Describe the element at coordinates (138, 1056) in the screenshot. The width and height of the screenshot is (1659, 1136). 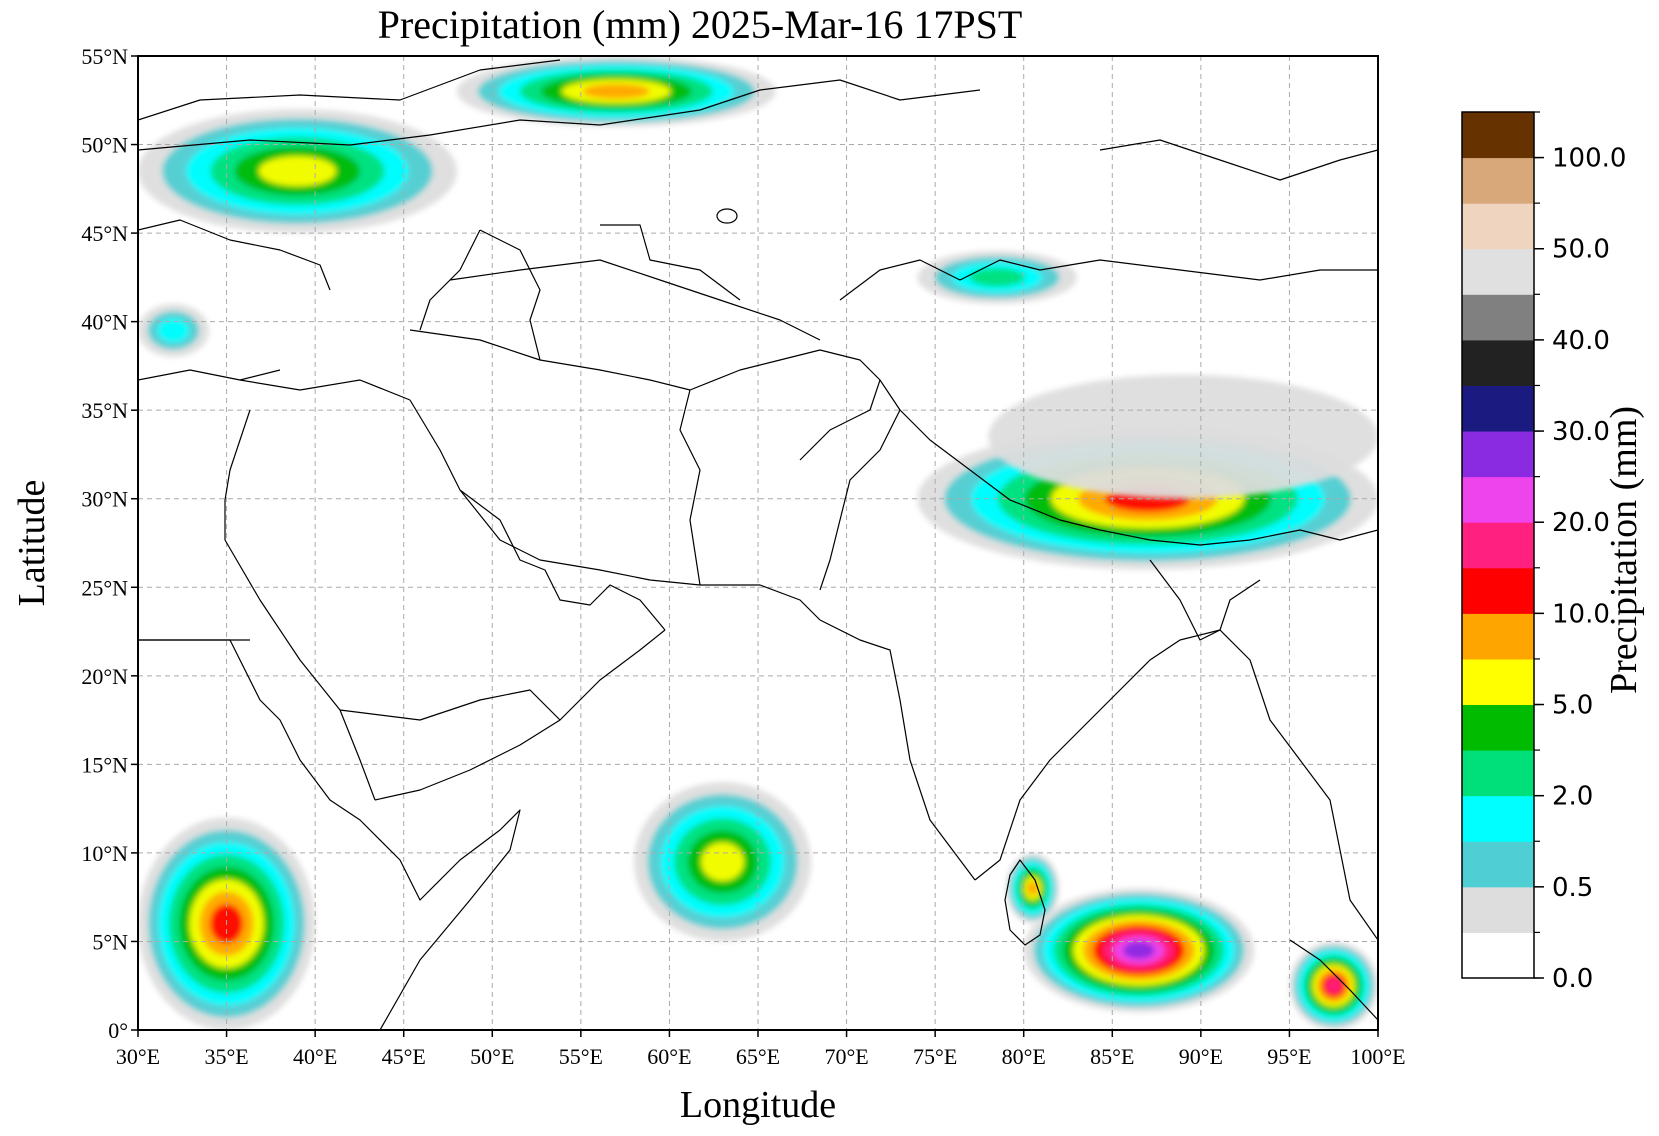
I see `x-tick-label: 30°E` at that location.